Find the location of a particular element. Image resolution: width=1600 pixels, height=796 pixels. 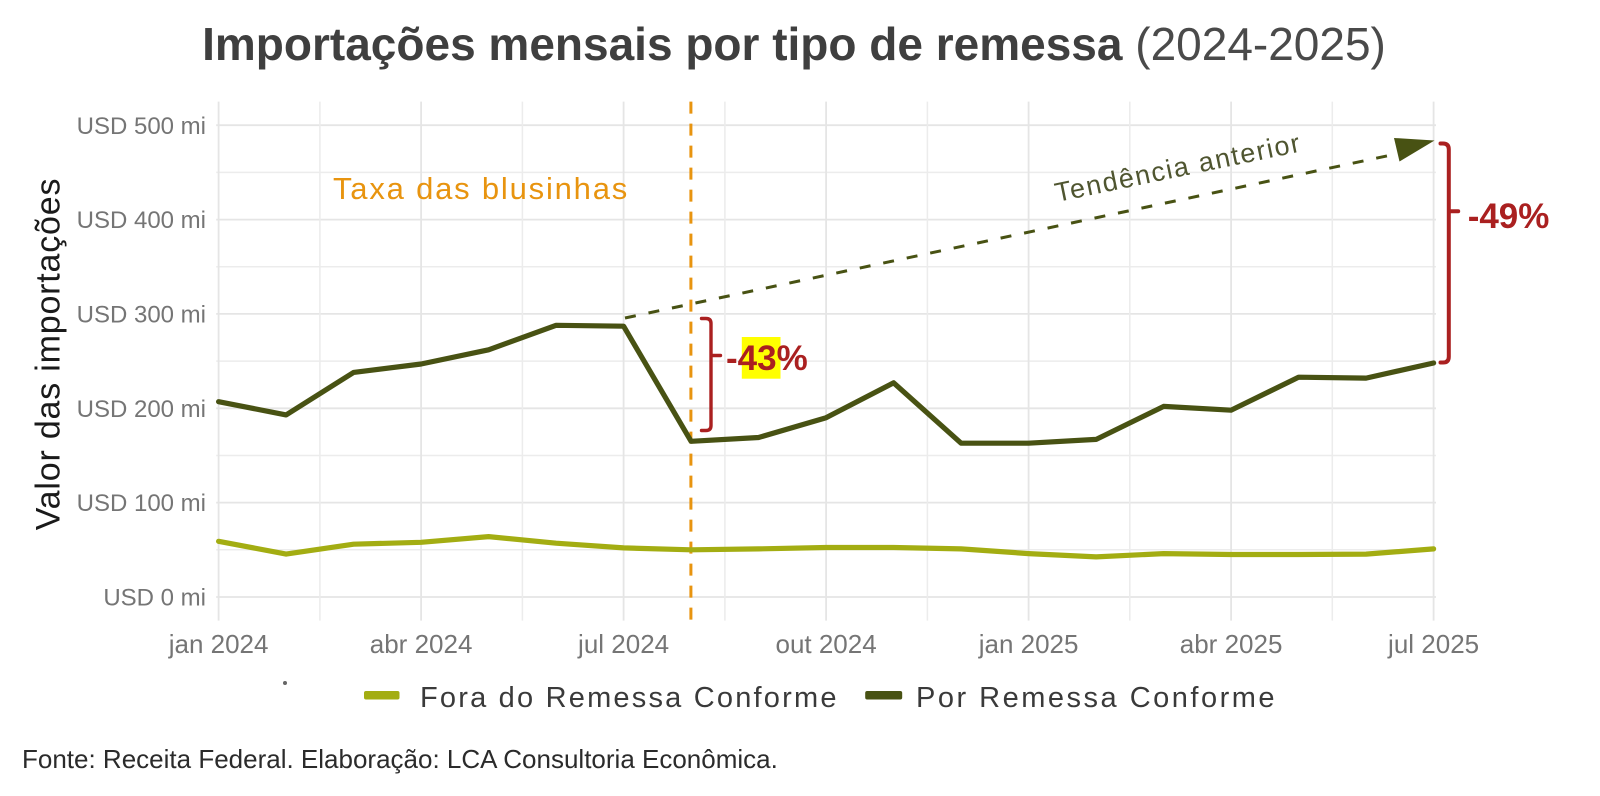

svg-text: -49% is located at coordinates (1509, 216).